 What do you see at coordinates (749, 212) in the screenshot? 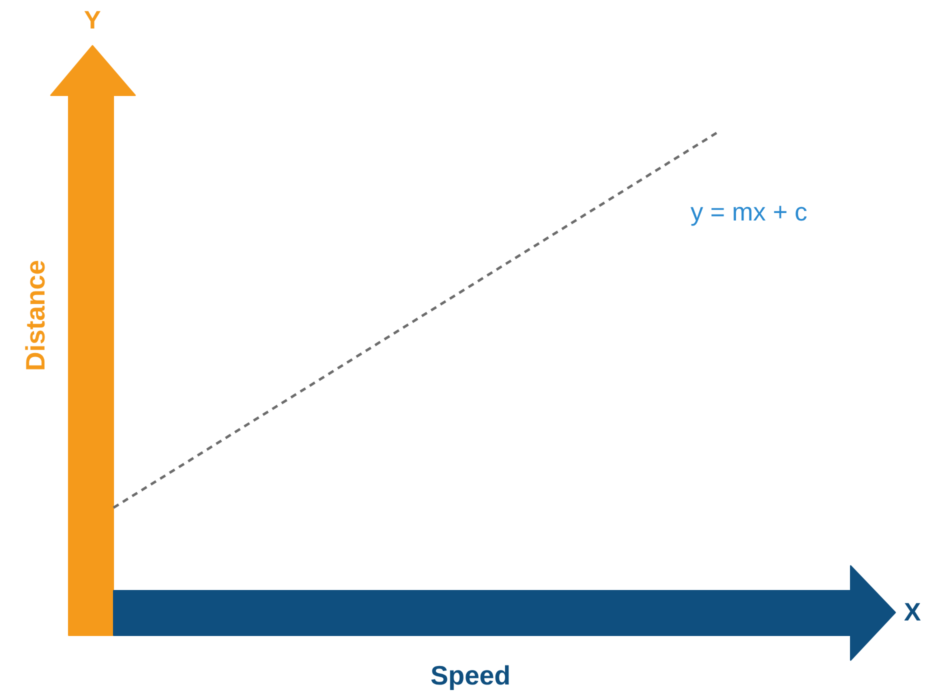
I see `annotation: y = mx + c` at bounding box center [749, 212].